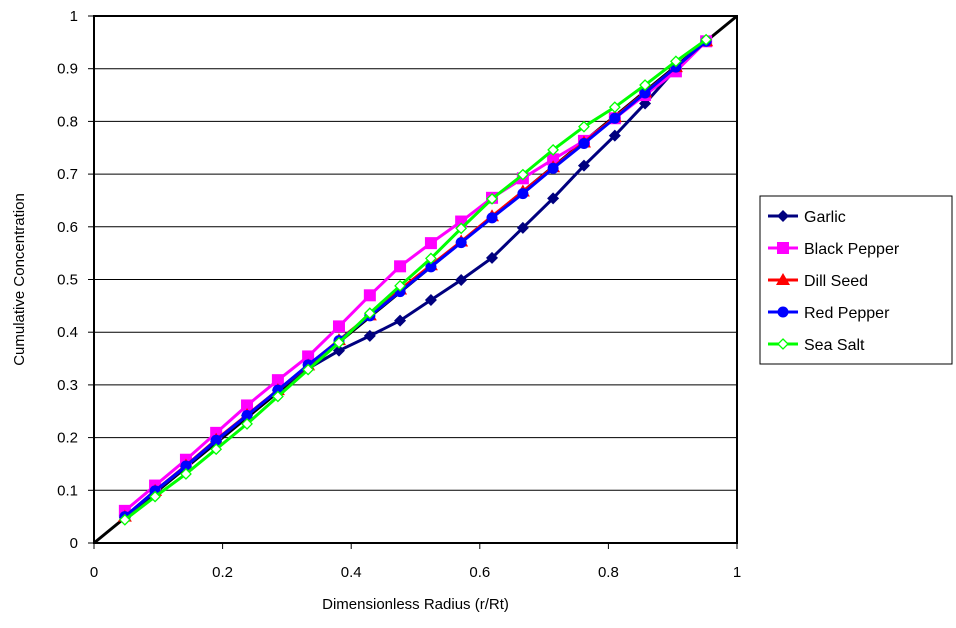 This screenshot has height=628, width=956. What do you see at coordinates (67, 438) in the screenshot?
I see `y-tick-label: 0.2` at bounding box center [67, 438].